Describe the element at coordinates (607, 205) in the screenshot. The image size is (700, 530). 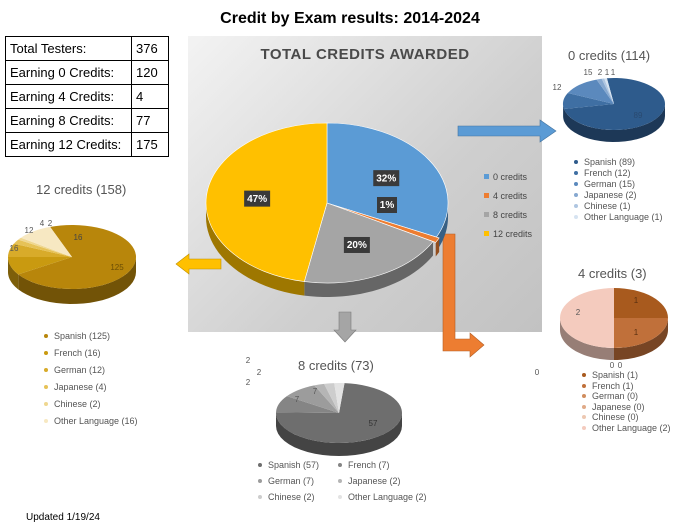
I see `legend-label: Chinese (1)` at that location.